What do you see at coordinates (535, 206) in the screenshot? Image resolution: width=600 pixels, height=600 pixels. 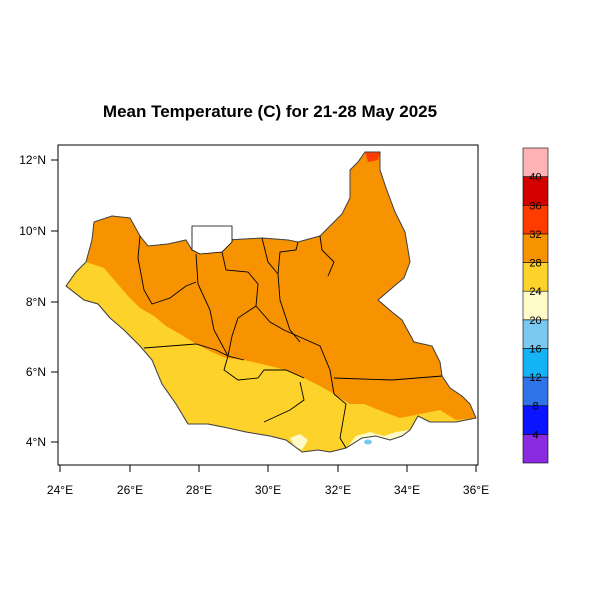 I see `legend-label: 36` at bounding box center [535, 206].